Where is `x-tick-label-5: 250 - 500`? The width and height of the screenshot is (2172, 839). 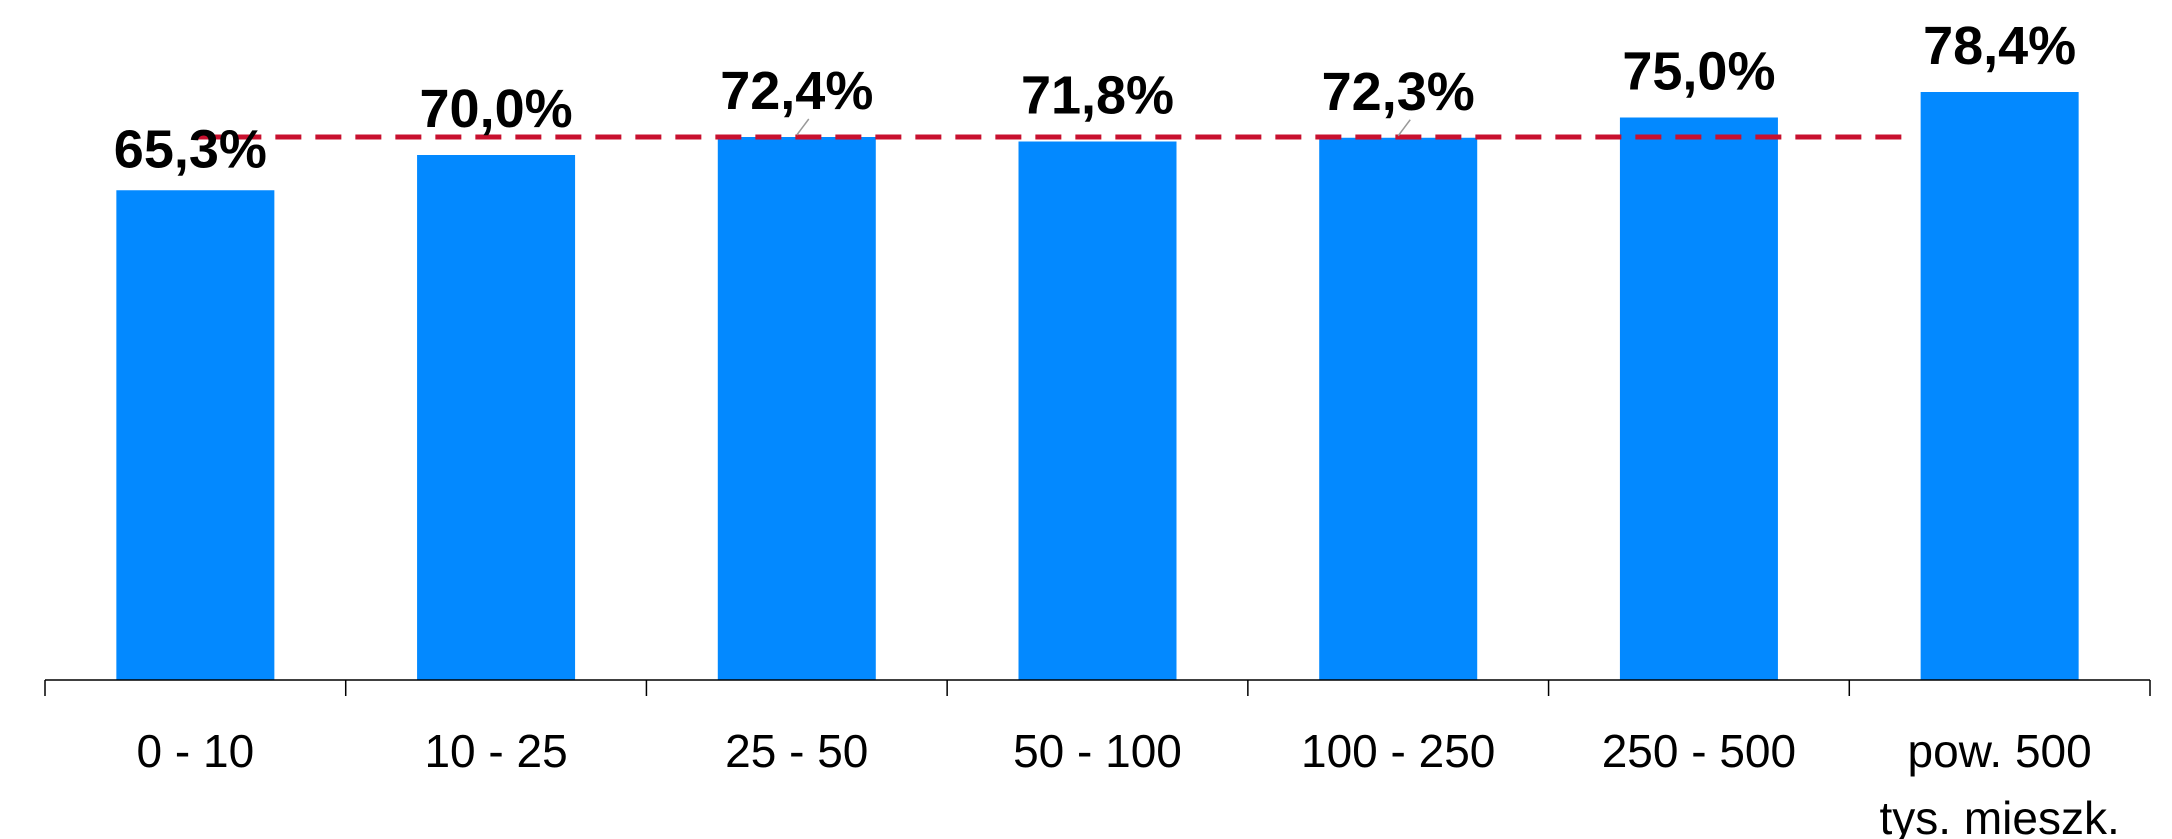
x-tick-label-5: 250 - 500 is located at coordinates (1699, 751).